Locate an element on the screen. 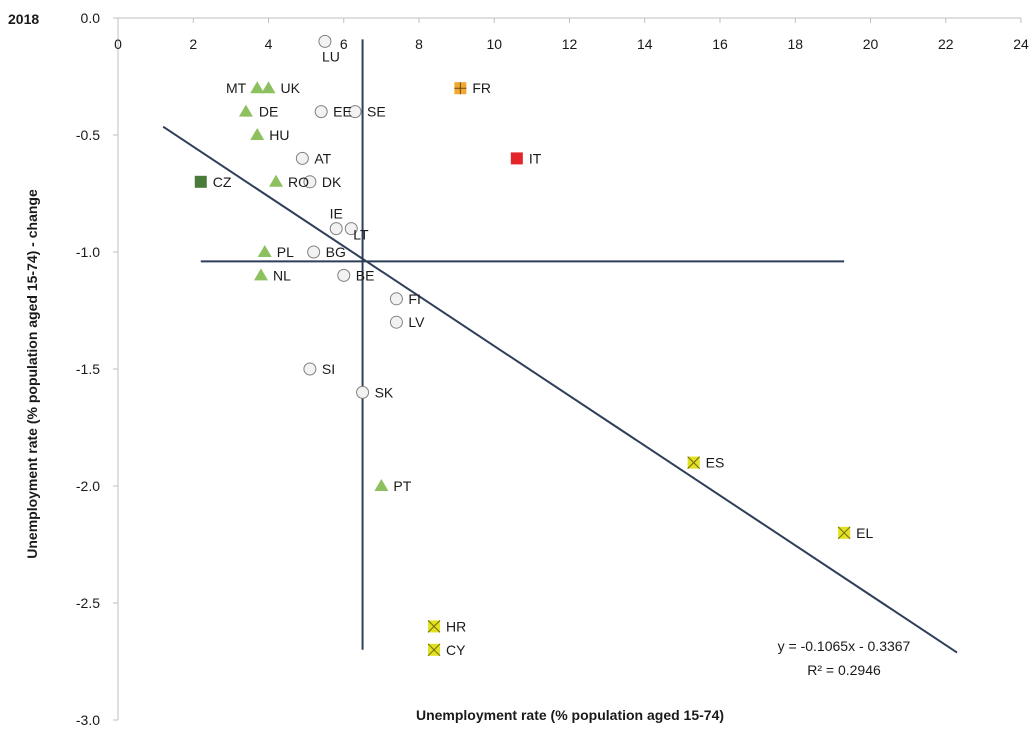 The width and height of the screenshot is (1034, 729). label-pt: PT is located at coordinates (402, 486).